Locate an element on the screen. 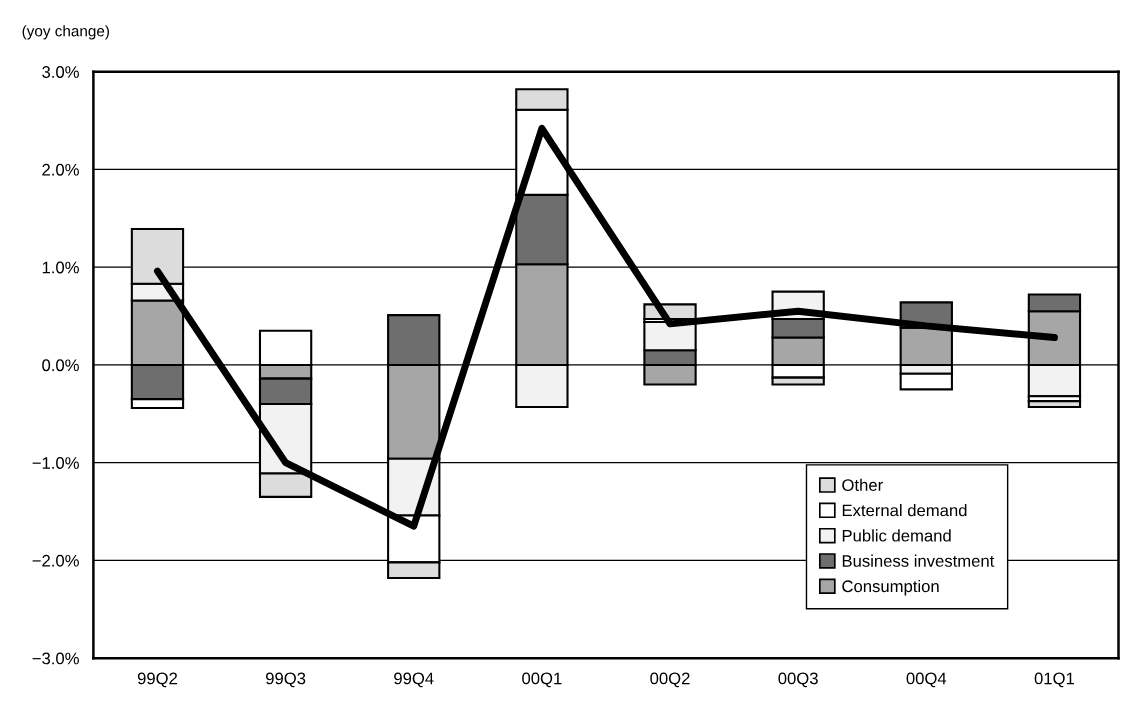 The image size is (1139, 710). x-tick-label: 01Q1 is located at coordinates (1054, 680).